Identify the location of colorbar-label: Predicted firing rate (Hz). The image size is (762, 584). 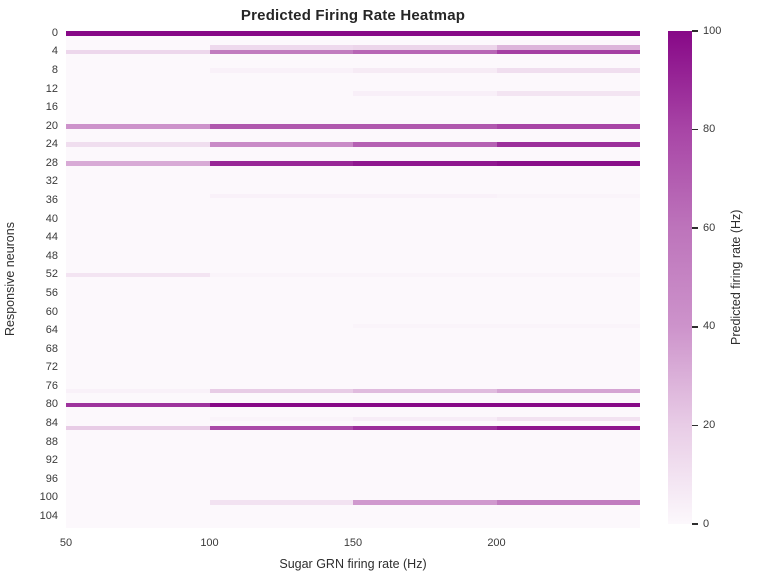
(736, 277).